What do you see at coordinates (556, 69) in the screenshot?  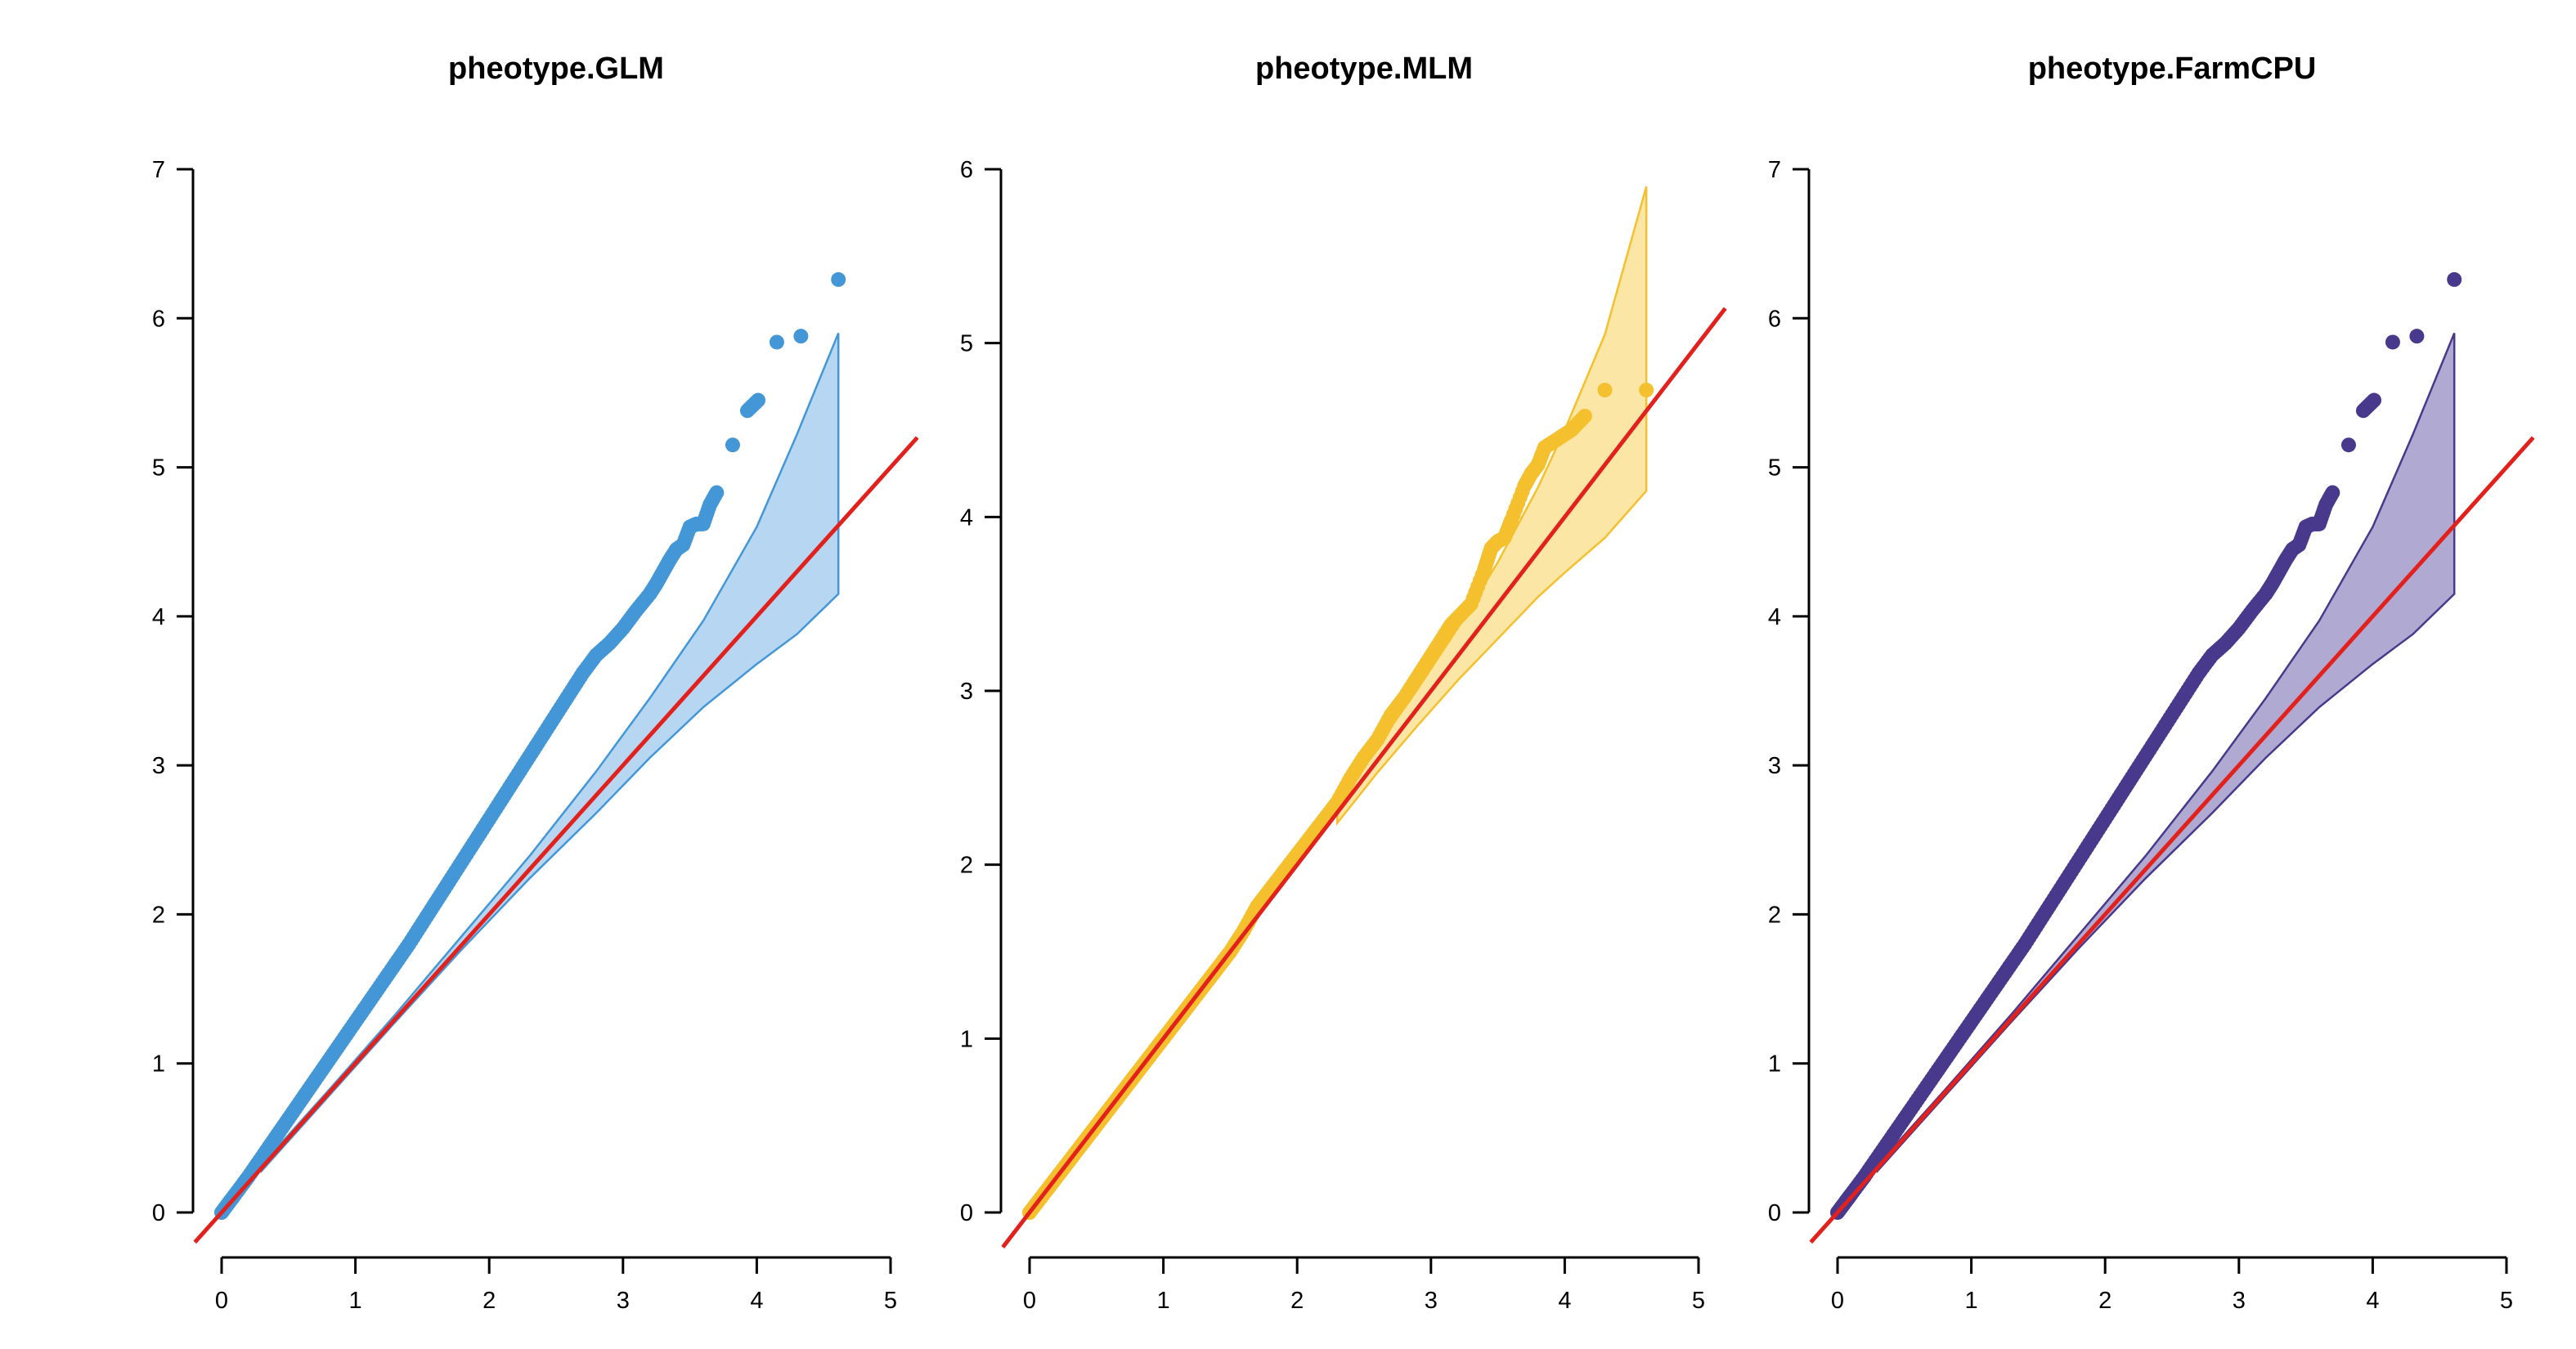 I see `panel-title: pheotype.GLM` at bounding box center [556, 69].